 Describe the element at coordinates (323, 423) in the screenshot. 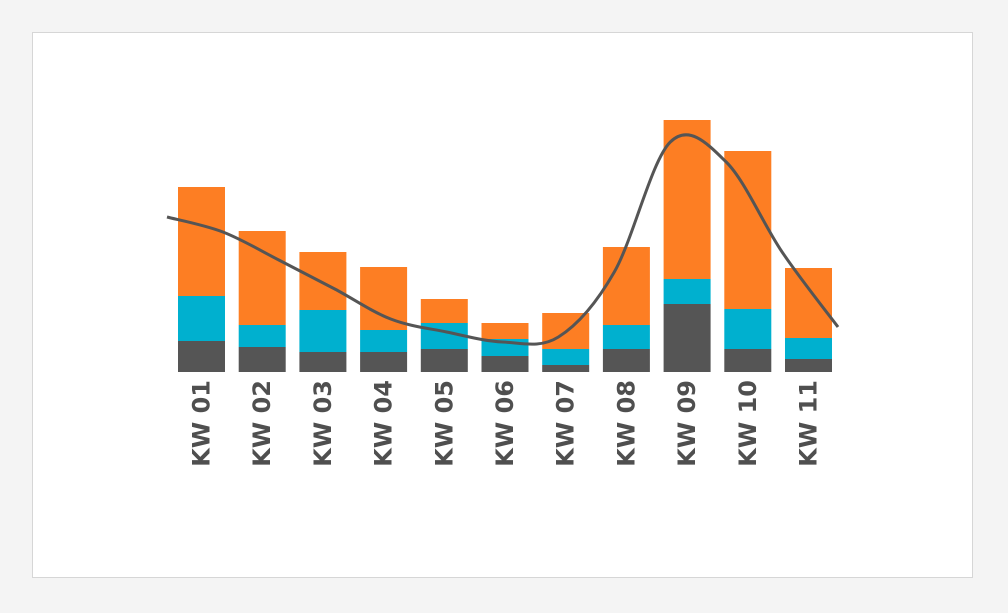

I see `x-tick-label: KW 03` at that location.